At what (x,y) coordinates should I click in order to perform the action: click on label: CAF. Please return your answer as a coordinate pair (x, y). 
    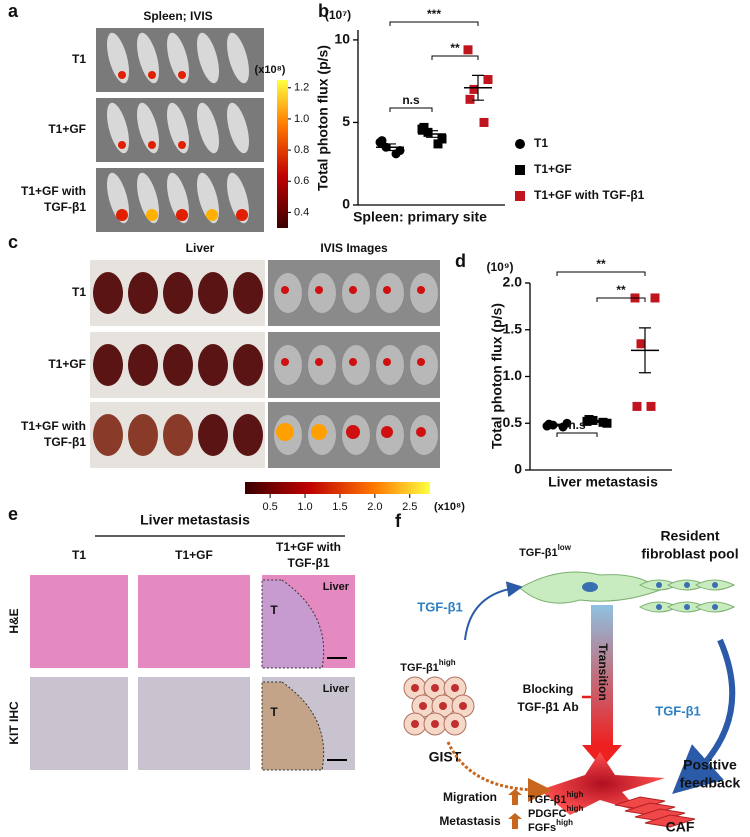
    Looking at the image, I should click on (680, 827).